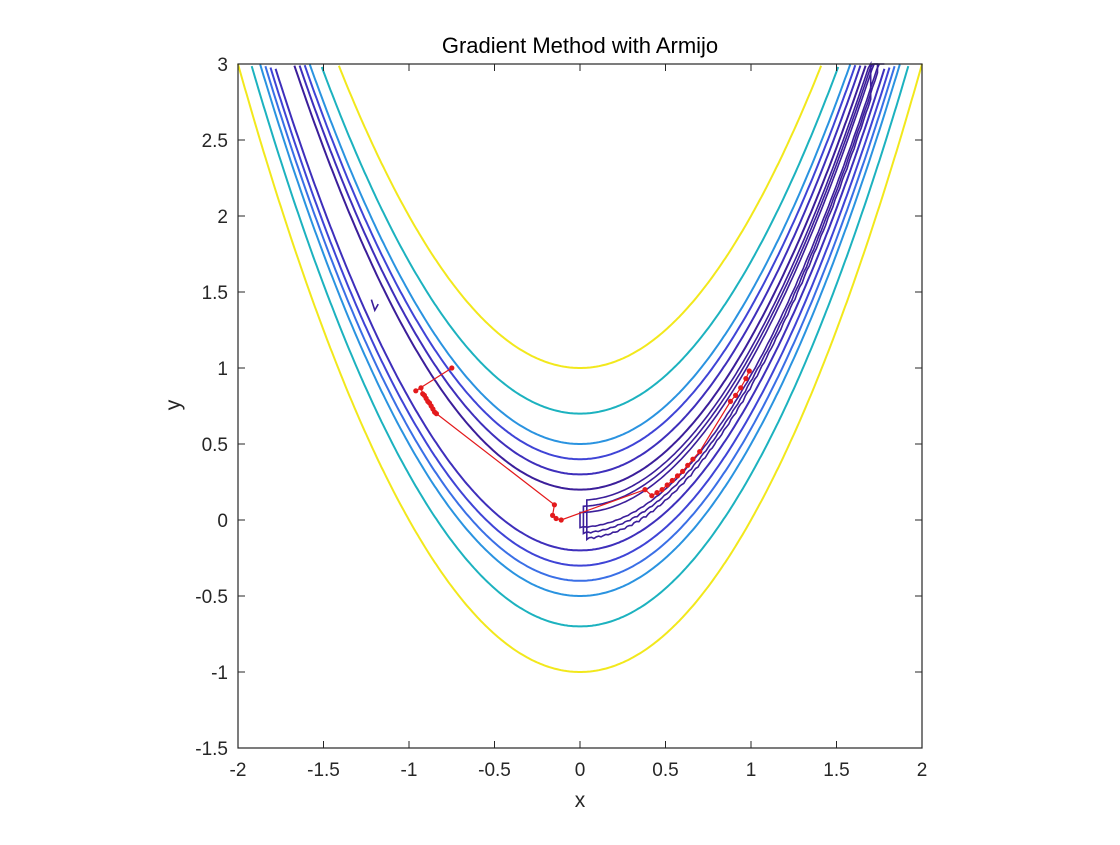 This screenshot has height=845, width=1120. Describe the element at coordinates (215, 141) in the screenshot. I see `y-tick-label-8: 2.5` at that location.